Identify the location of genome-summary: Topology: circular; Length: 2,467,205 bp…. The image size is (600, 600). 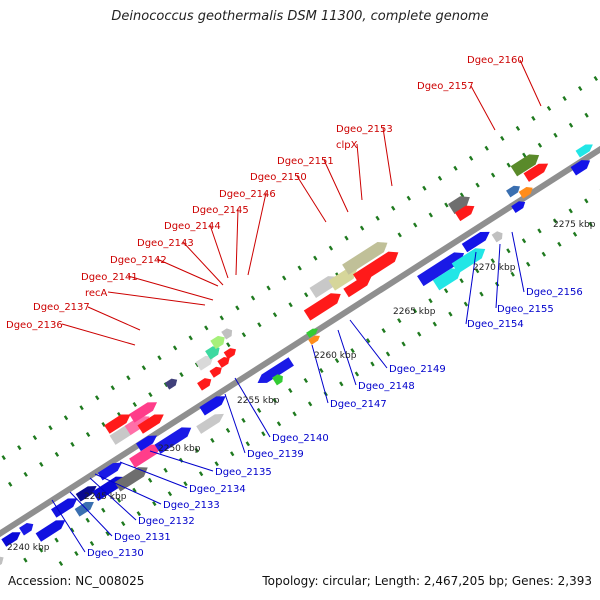
(427, 581).